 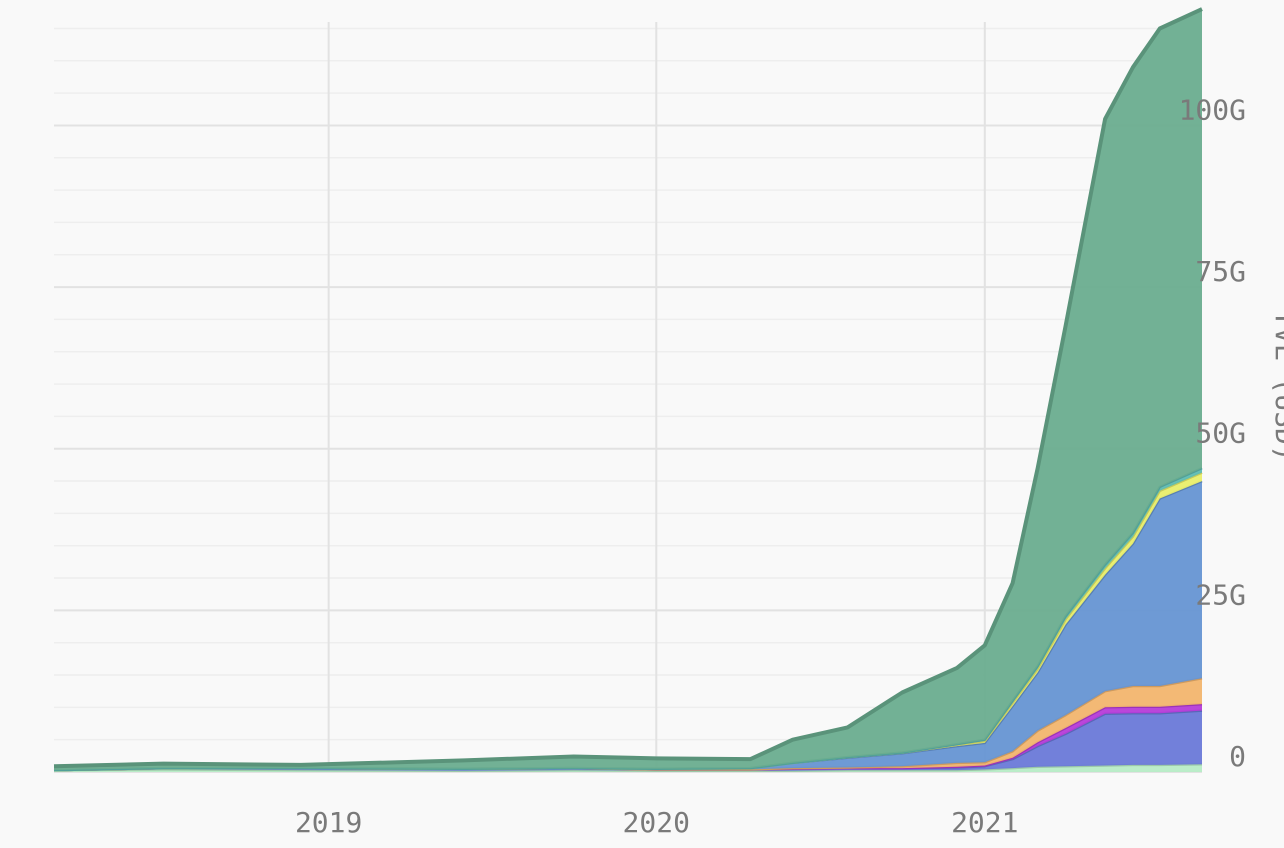 I want to click on y-tick-label: 25G, so click(x=1220, y=594).